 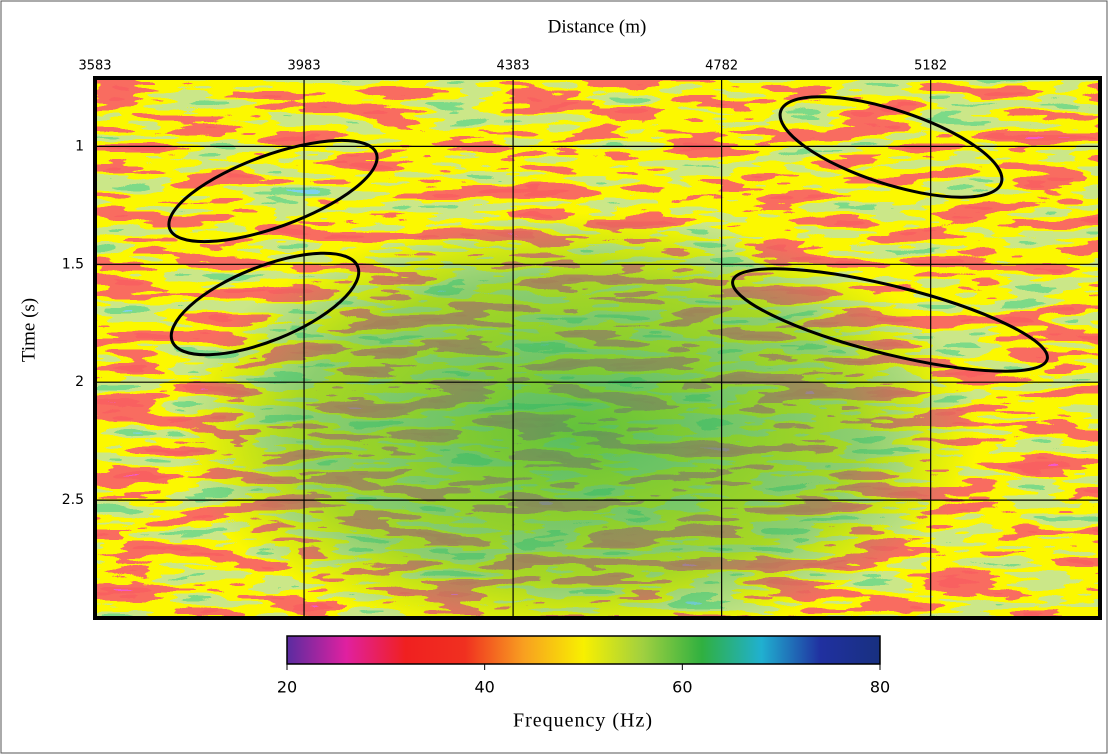 What do you see at coordinates (79, 146) in the screenshot?
I see `y-tick-label: 1` at bounding box center [79, 146].